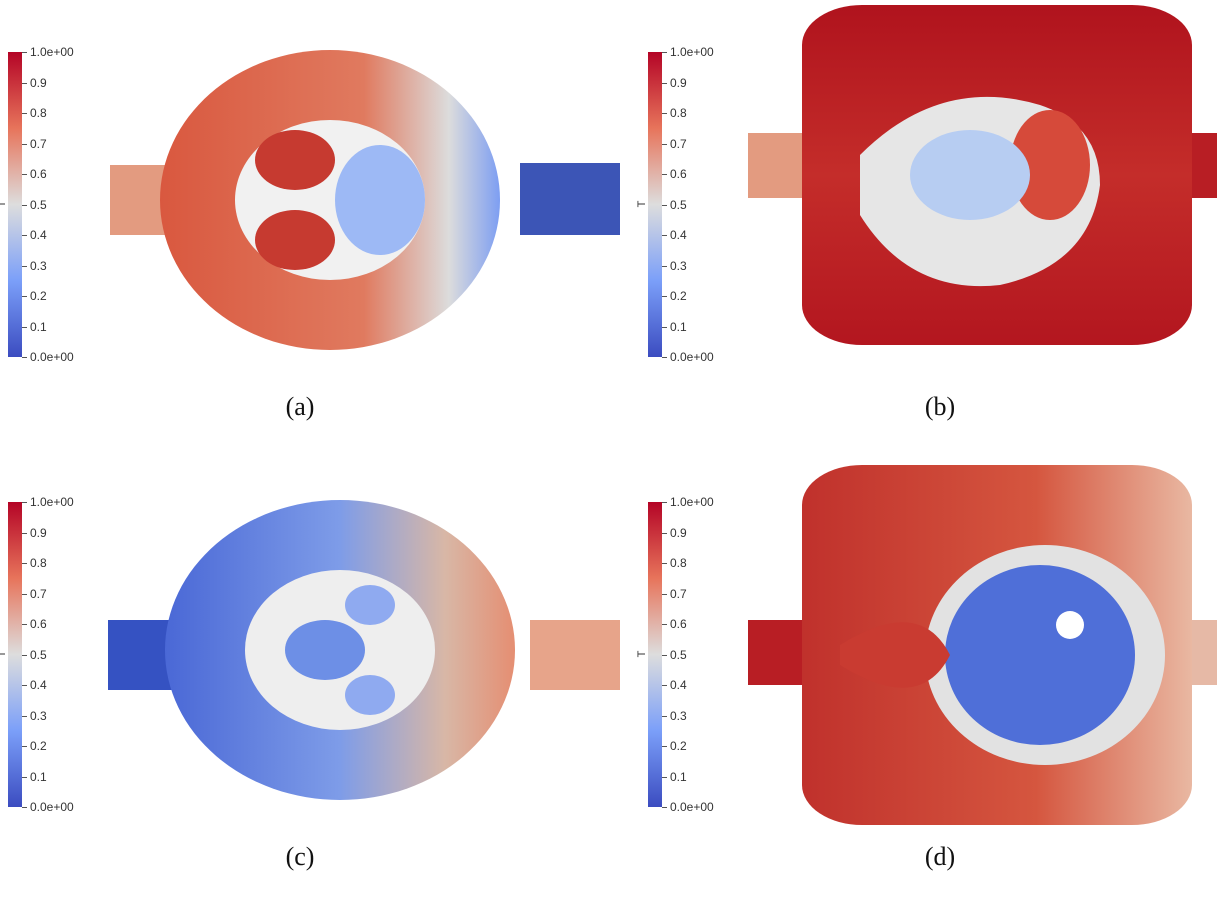 The width and height of the screenshot is (1217, 906). I want to click on panel-caption: (b), so click(940, 406).